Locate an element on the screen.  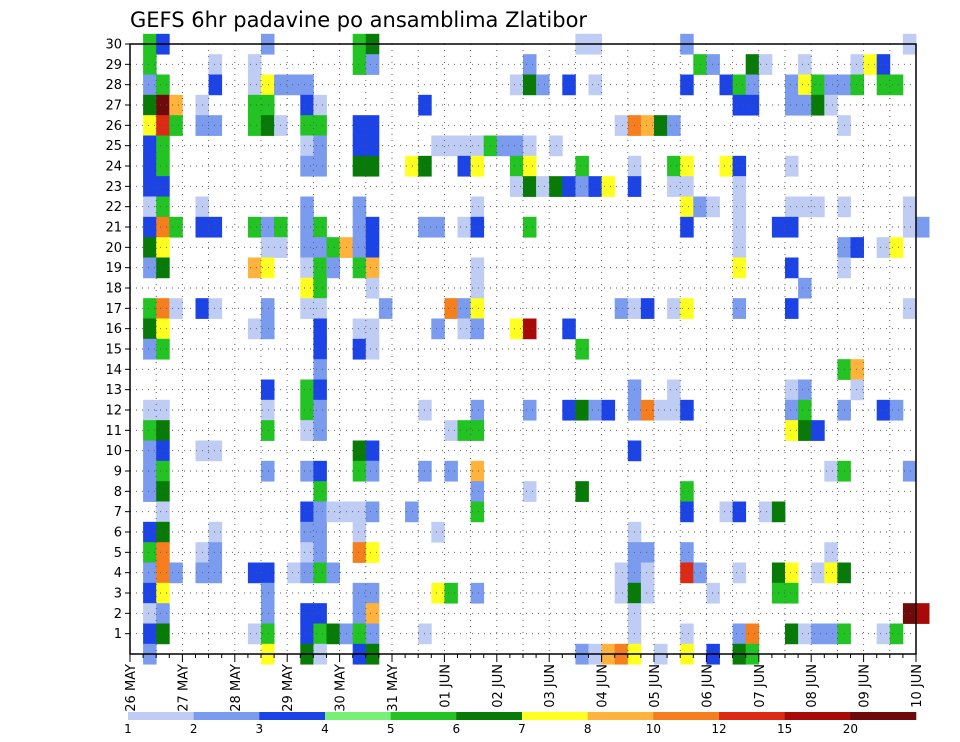
colorbar-label: 12 is located at coordinates (718, 729).